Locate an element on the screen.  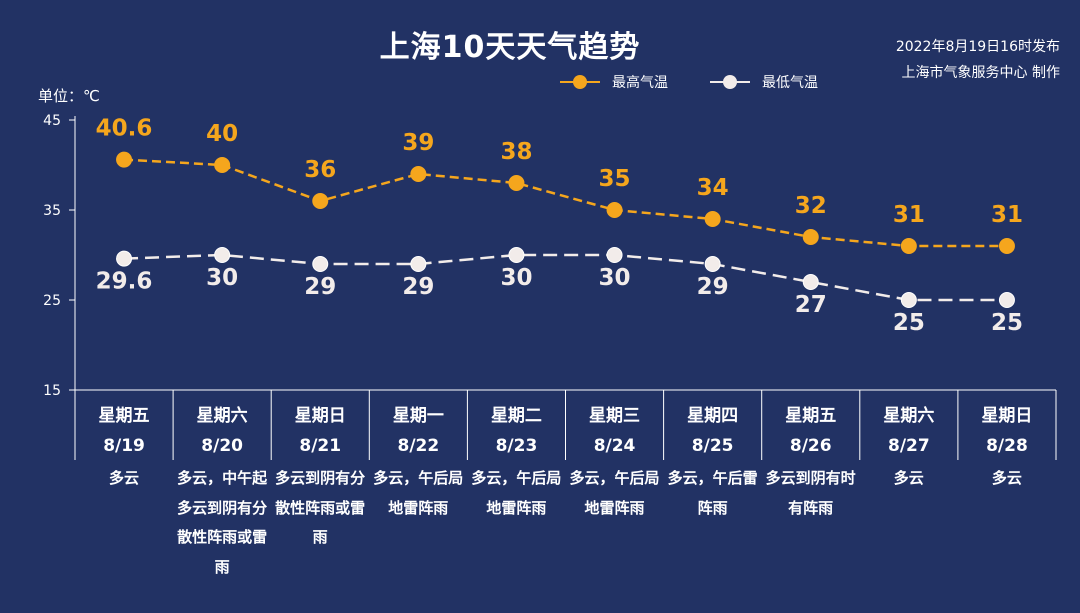
data-label-high: 36 is located at coordinates (320, 170).